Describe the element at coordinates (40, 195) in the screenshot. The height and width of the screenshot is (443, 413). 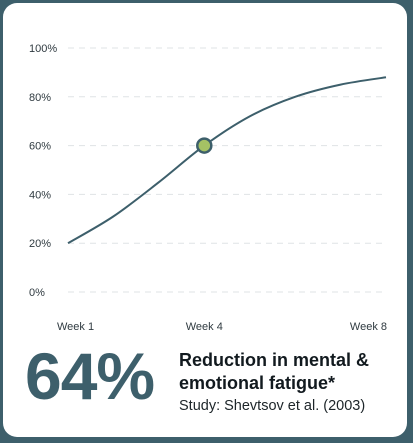
I see `y-tick-label: 40%` at that location.